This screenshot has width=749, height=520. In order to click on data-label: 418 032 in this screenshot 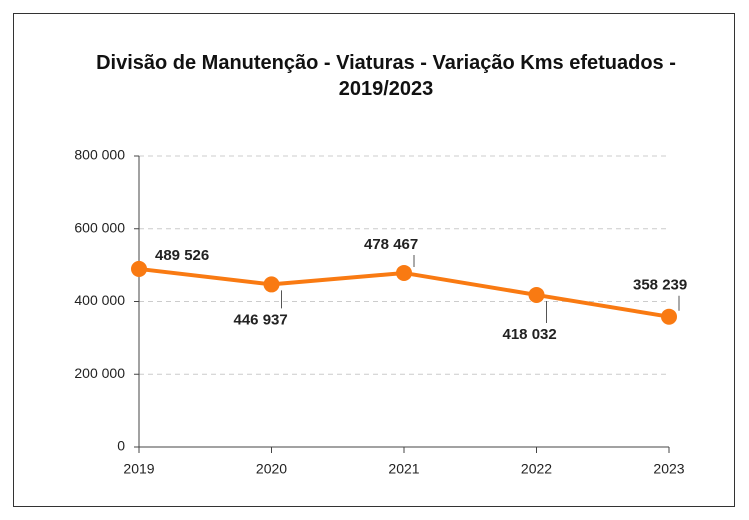, I will do `click(530, 334)`.